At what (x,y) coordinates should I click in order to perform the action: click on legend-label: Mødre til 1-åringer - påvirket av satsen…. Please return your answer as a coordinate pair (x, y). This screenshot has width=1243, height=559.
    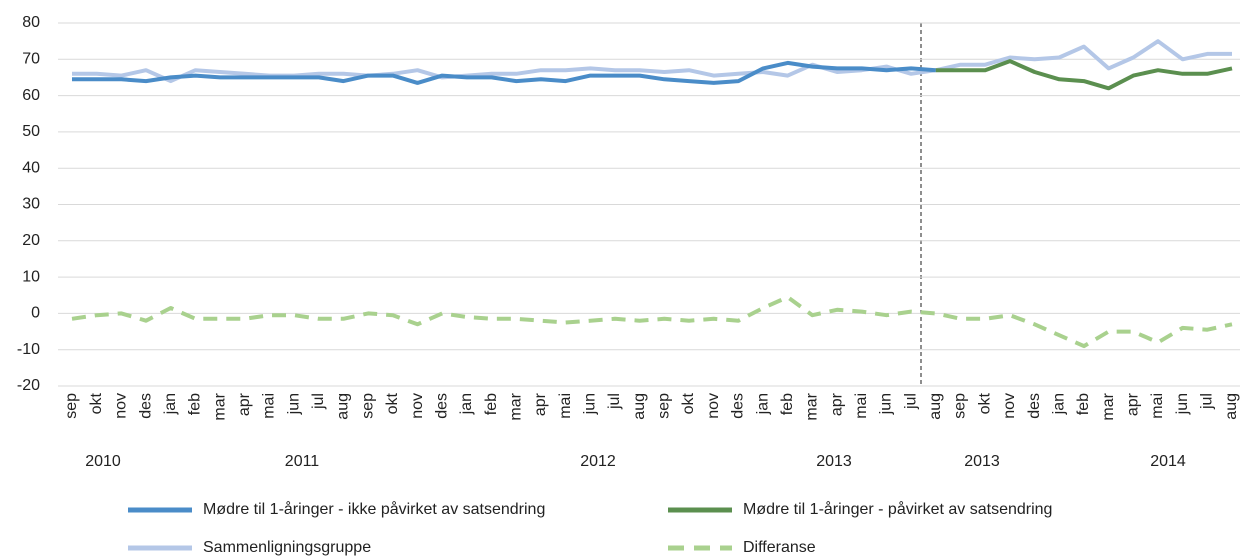
    Looking at the image, I should click on (897, 509).